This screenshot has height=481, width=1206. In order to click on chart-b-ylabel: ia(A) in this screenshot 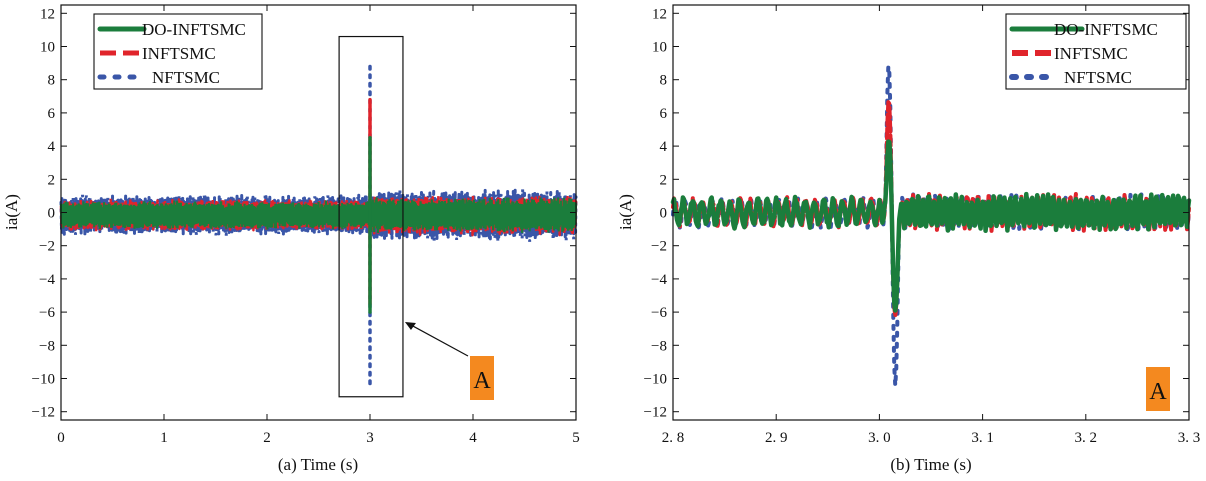, I will do `click(625, 212)`.